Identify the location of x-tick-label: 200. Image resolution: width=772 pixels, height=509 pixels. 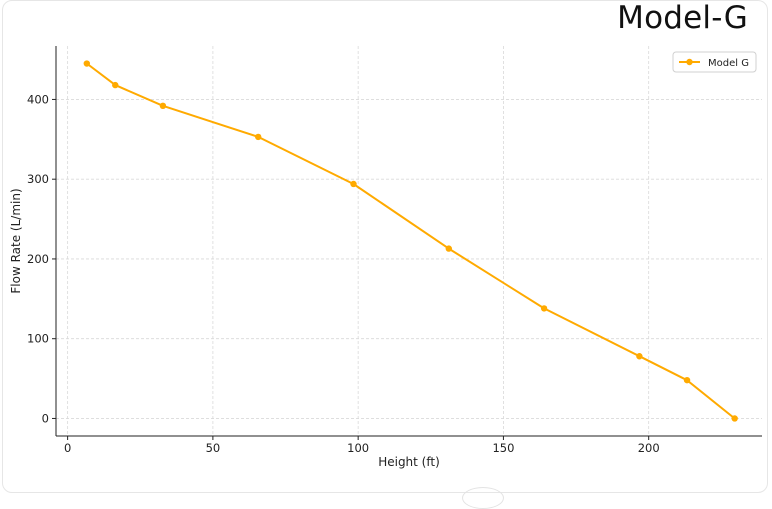
(649, 448).